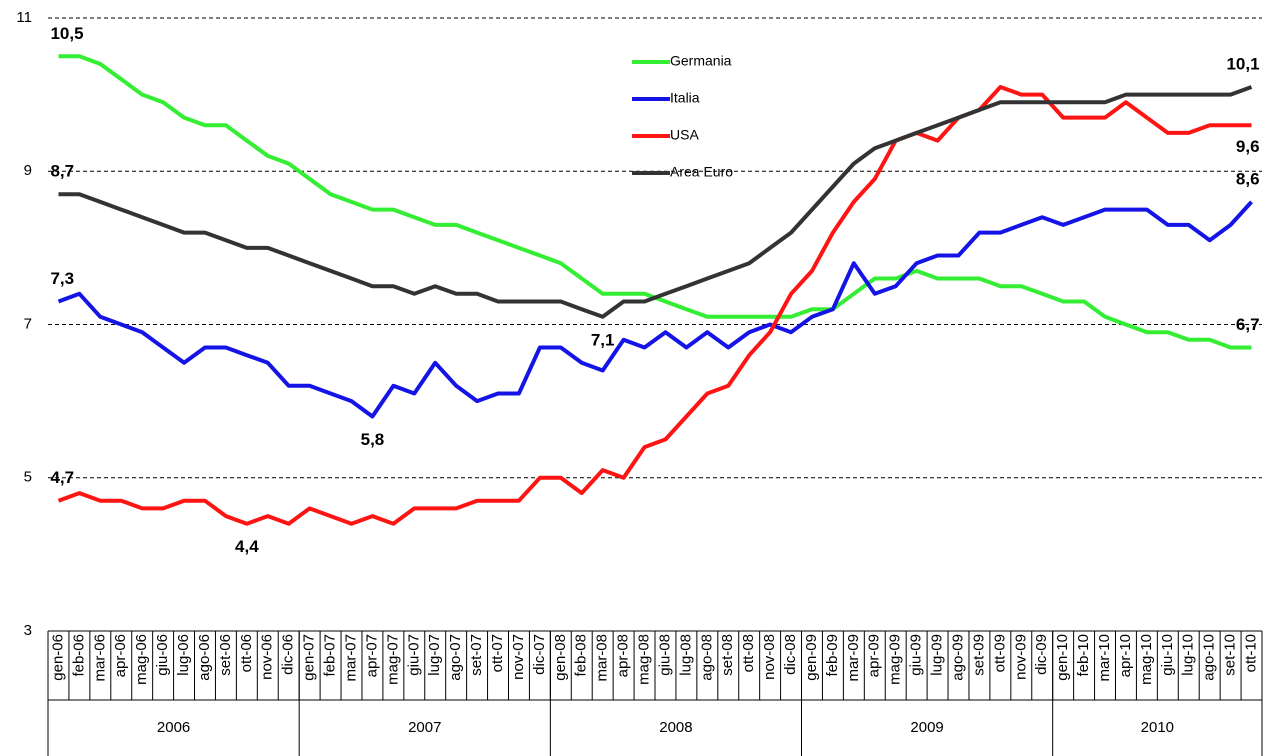 This screenshot has height=756, width=1270. I want to click on x-tick-label: feb-07, so click(330, 655).